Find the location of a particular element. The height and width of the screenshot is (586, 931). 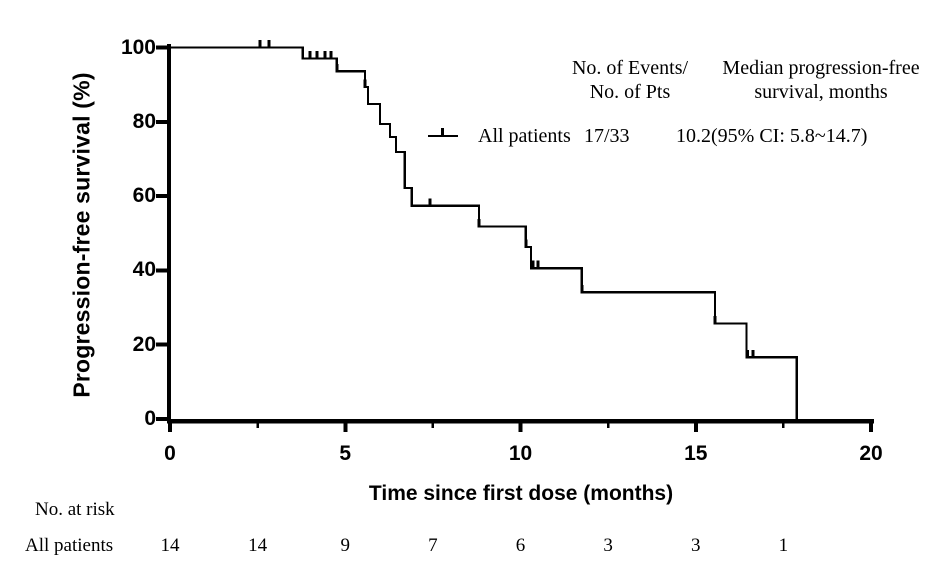

y-tick-label-40: 40 is located at coordinates (144, 270).